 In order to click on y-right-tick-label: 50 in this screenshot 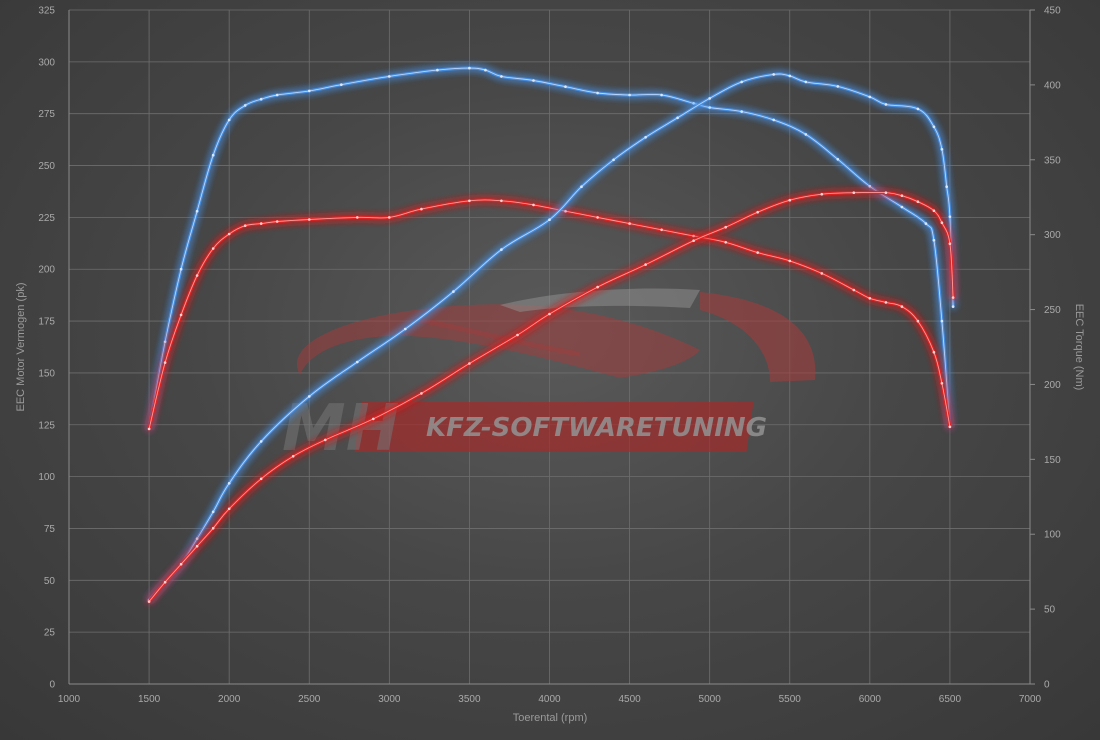, I will do `click(1050, 610)`.